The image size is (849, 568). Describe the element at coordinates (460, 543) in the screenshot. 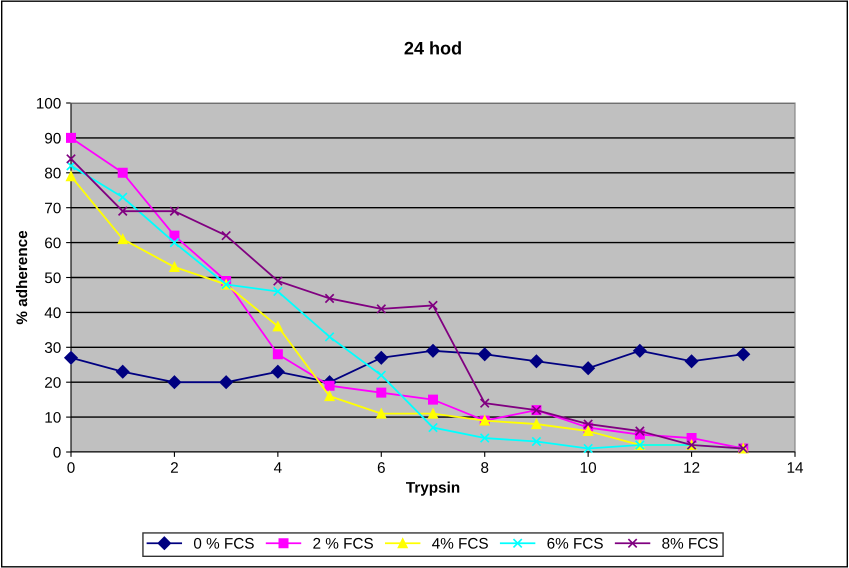

I see `legend-label: 4% FCS` at that location.